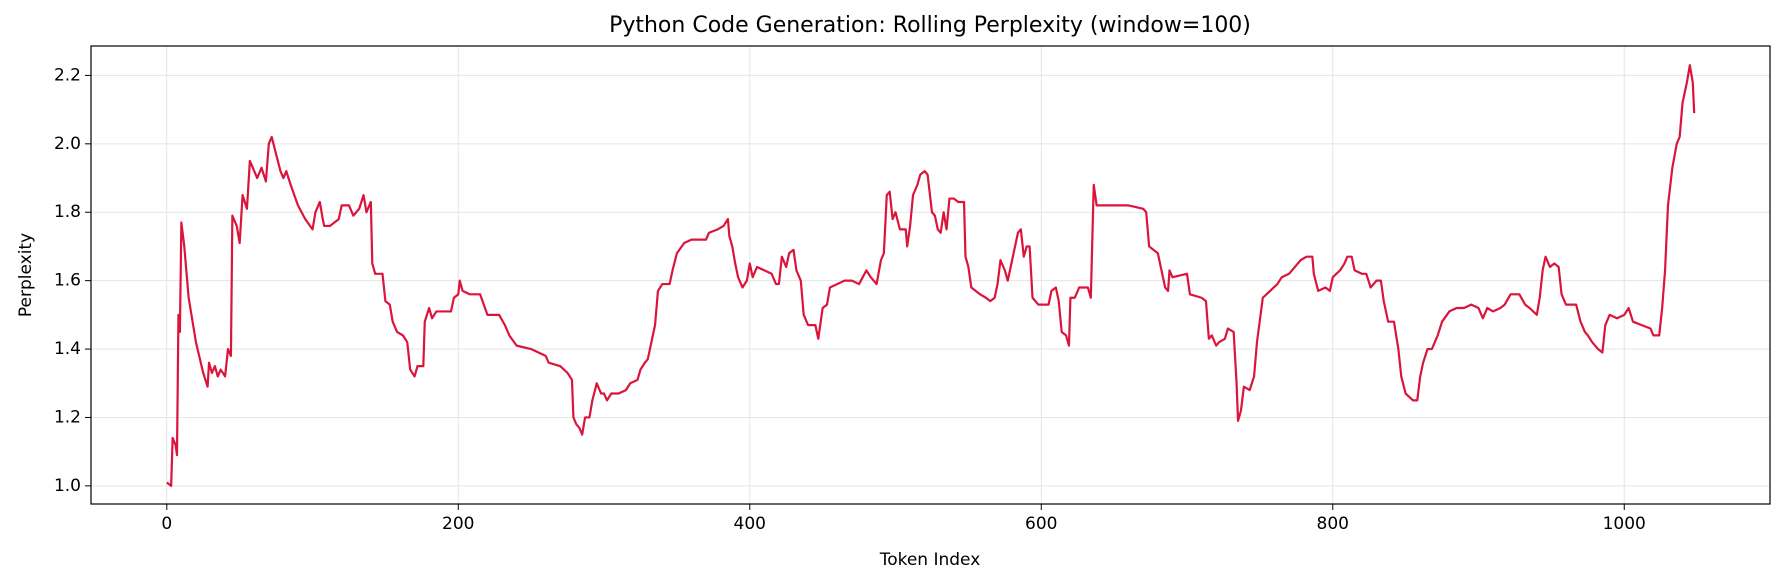  Describe the element at coordinates (930, 560) in the screenshot. I see `x-axis-label: Token Index` at that location.